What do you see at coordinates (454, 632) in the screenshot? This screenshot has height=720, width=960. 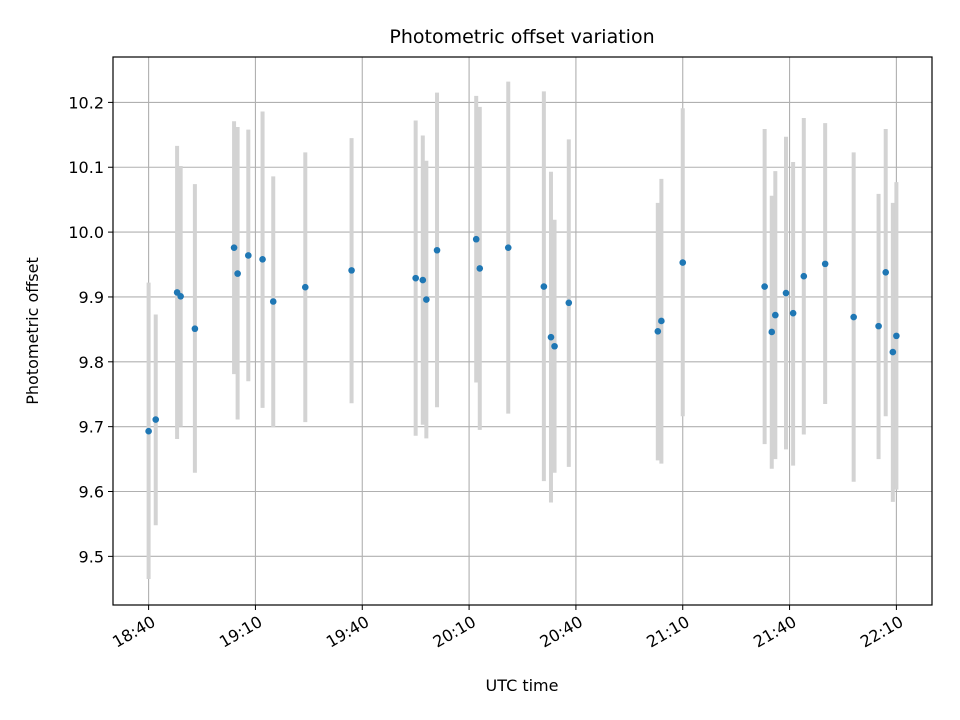 I see `x-tick-label: 20:10` at bounding box center [454, 632].